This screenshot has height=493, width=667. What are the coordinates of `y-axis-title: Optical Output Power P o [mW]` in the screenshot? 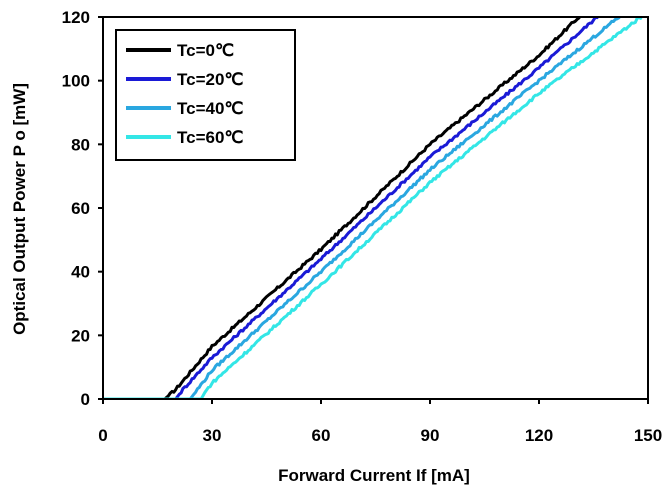 It's located at (19, 209).